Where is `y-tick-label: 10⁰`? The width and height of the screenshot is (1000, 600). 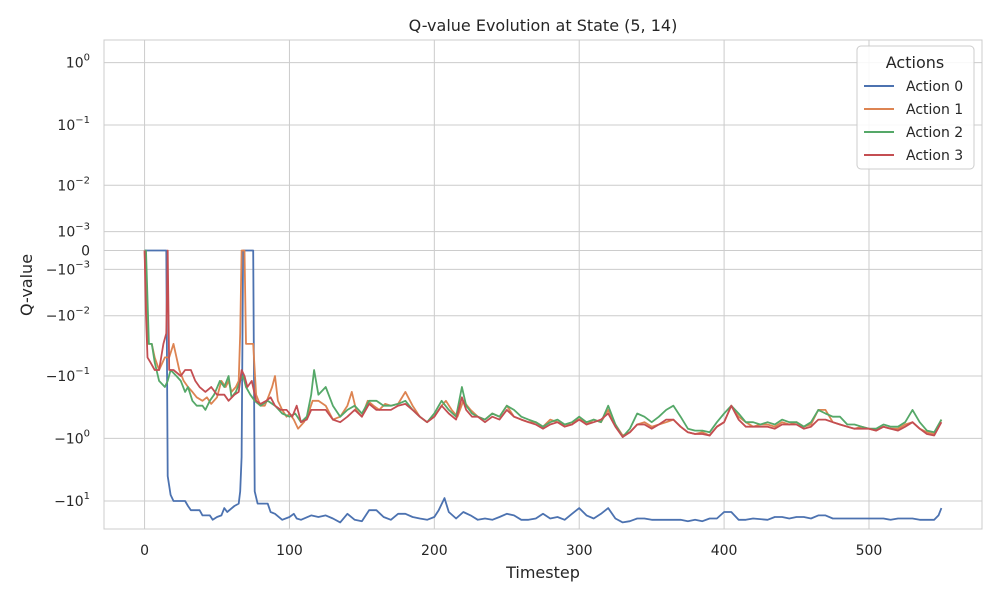
y-tick-label: 10⁰ is located at coordinates (78, 62).